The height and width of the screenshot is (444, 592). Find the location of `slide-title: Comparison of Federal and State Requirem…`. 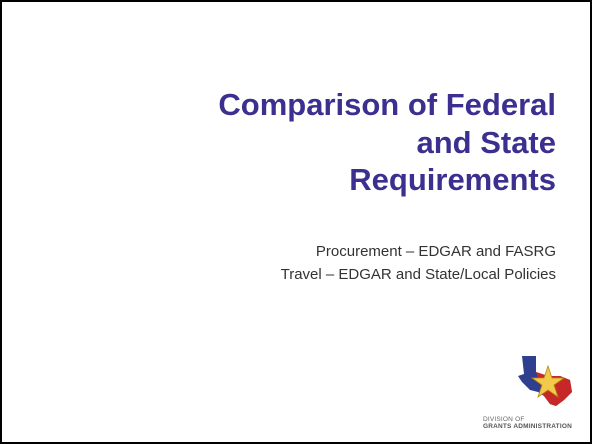

slide-title: Comparison of Federal and State Requirem… is located at coordinates (387, 142).